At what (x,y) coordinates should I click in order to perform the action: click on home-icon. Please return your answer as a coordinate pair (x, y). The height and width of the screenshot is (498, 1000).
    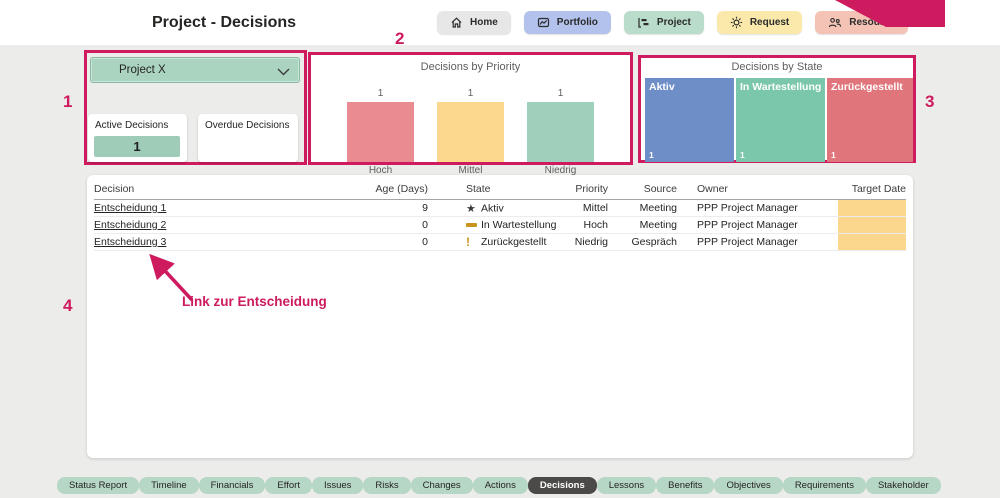
    Looking at the image, I should click on (456, 22).